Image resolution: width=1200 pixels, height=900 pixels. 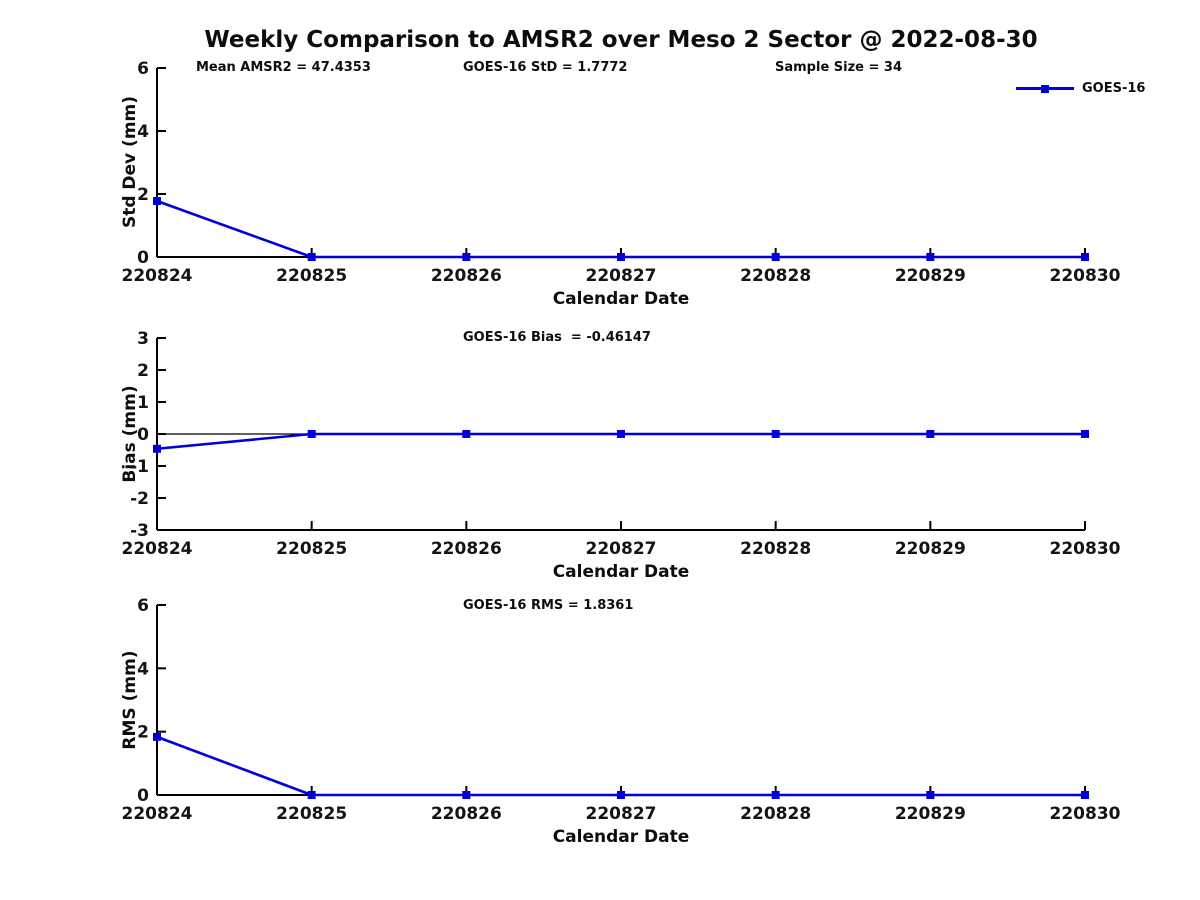 I want to click on annotation-goes16-bias: GOES-16 Bias = -0.46147, so click(x=557, y=337).